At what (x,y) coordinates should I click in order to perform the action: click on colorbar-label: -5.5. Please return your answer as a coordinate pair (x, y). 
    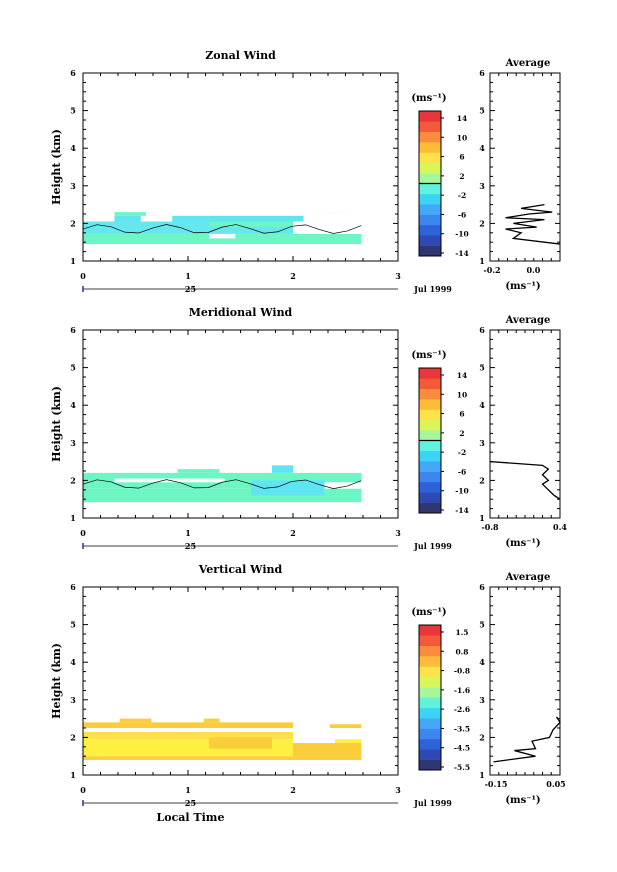
    Looking at the image, I should click on (462, 767).